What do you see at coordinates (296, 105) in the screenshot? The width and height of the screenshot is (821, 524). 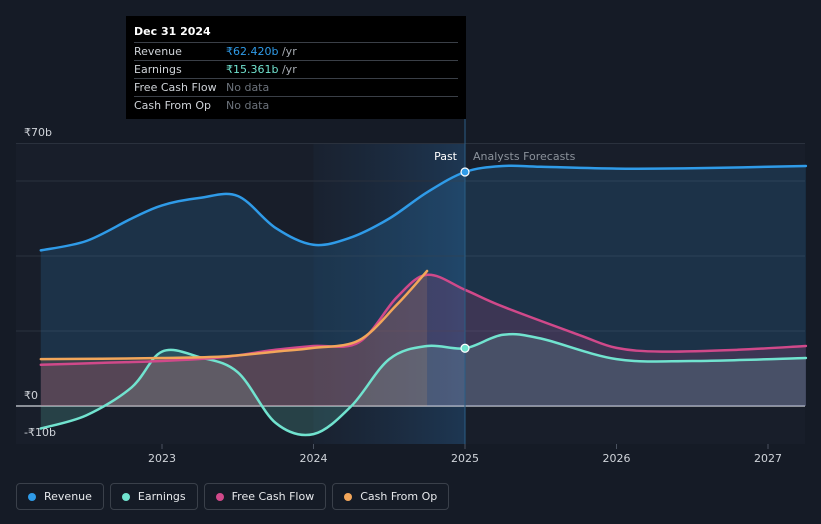 I see `tooltip-row: Cash From Op No data` at bounding box center [296, 105].